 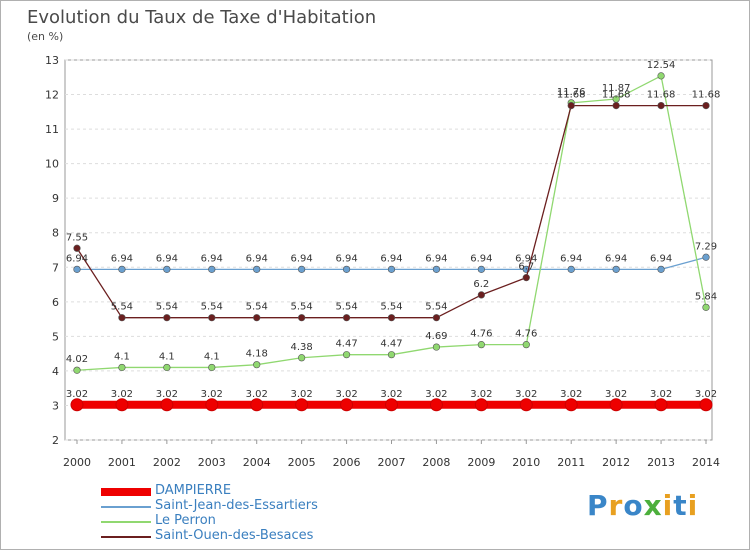 I want to click on data-label: 4.69, so click(x=436, y=336).